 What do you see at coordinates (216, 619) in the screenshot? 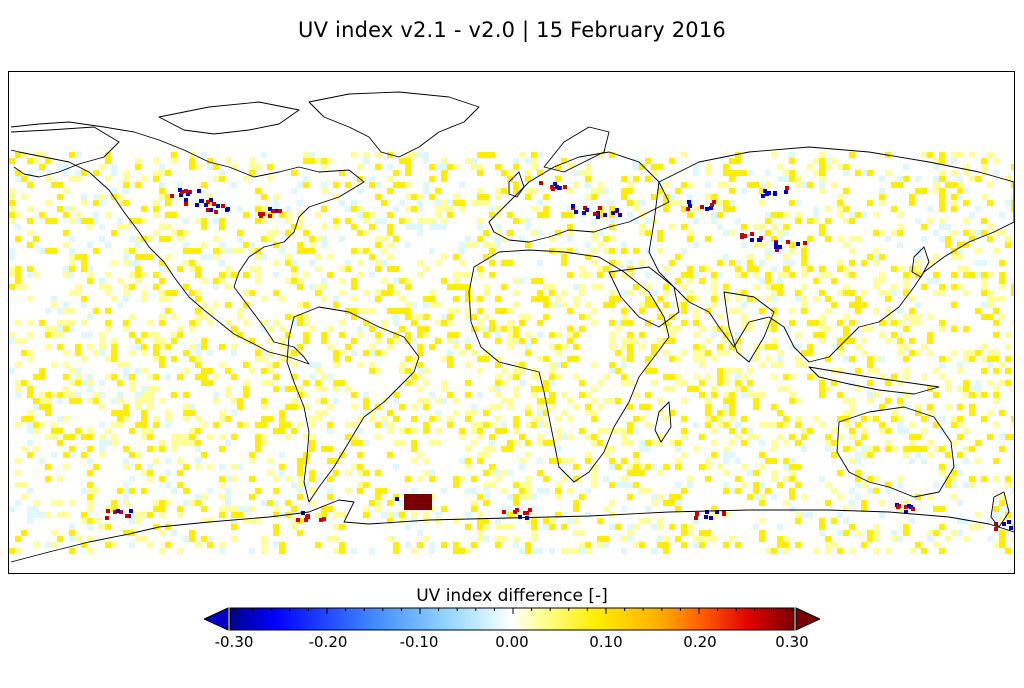
I see `colorbar-extend-min` at bounding box center [216, 619].